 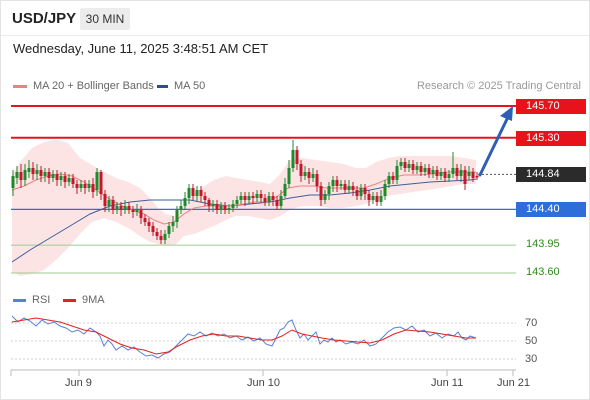 I want to click on level-tag-145-30: 145.30, so click(x=551, y=138).